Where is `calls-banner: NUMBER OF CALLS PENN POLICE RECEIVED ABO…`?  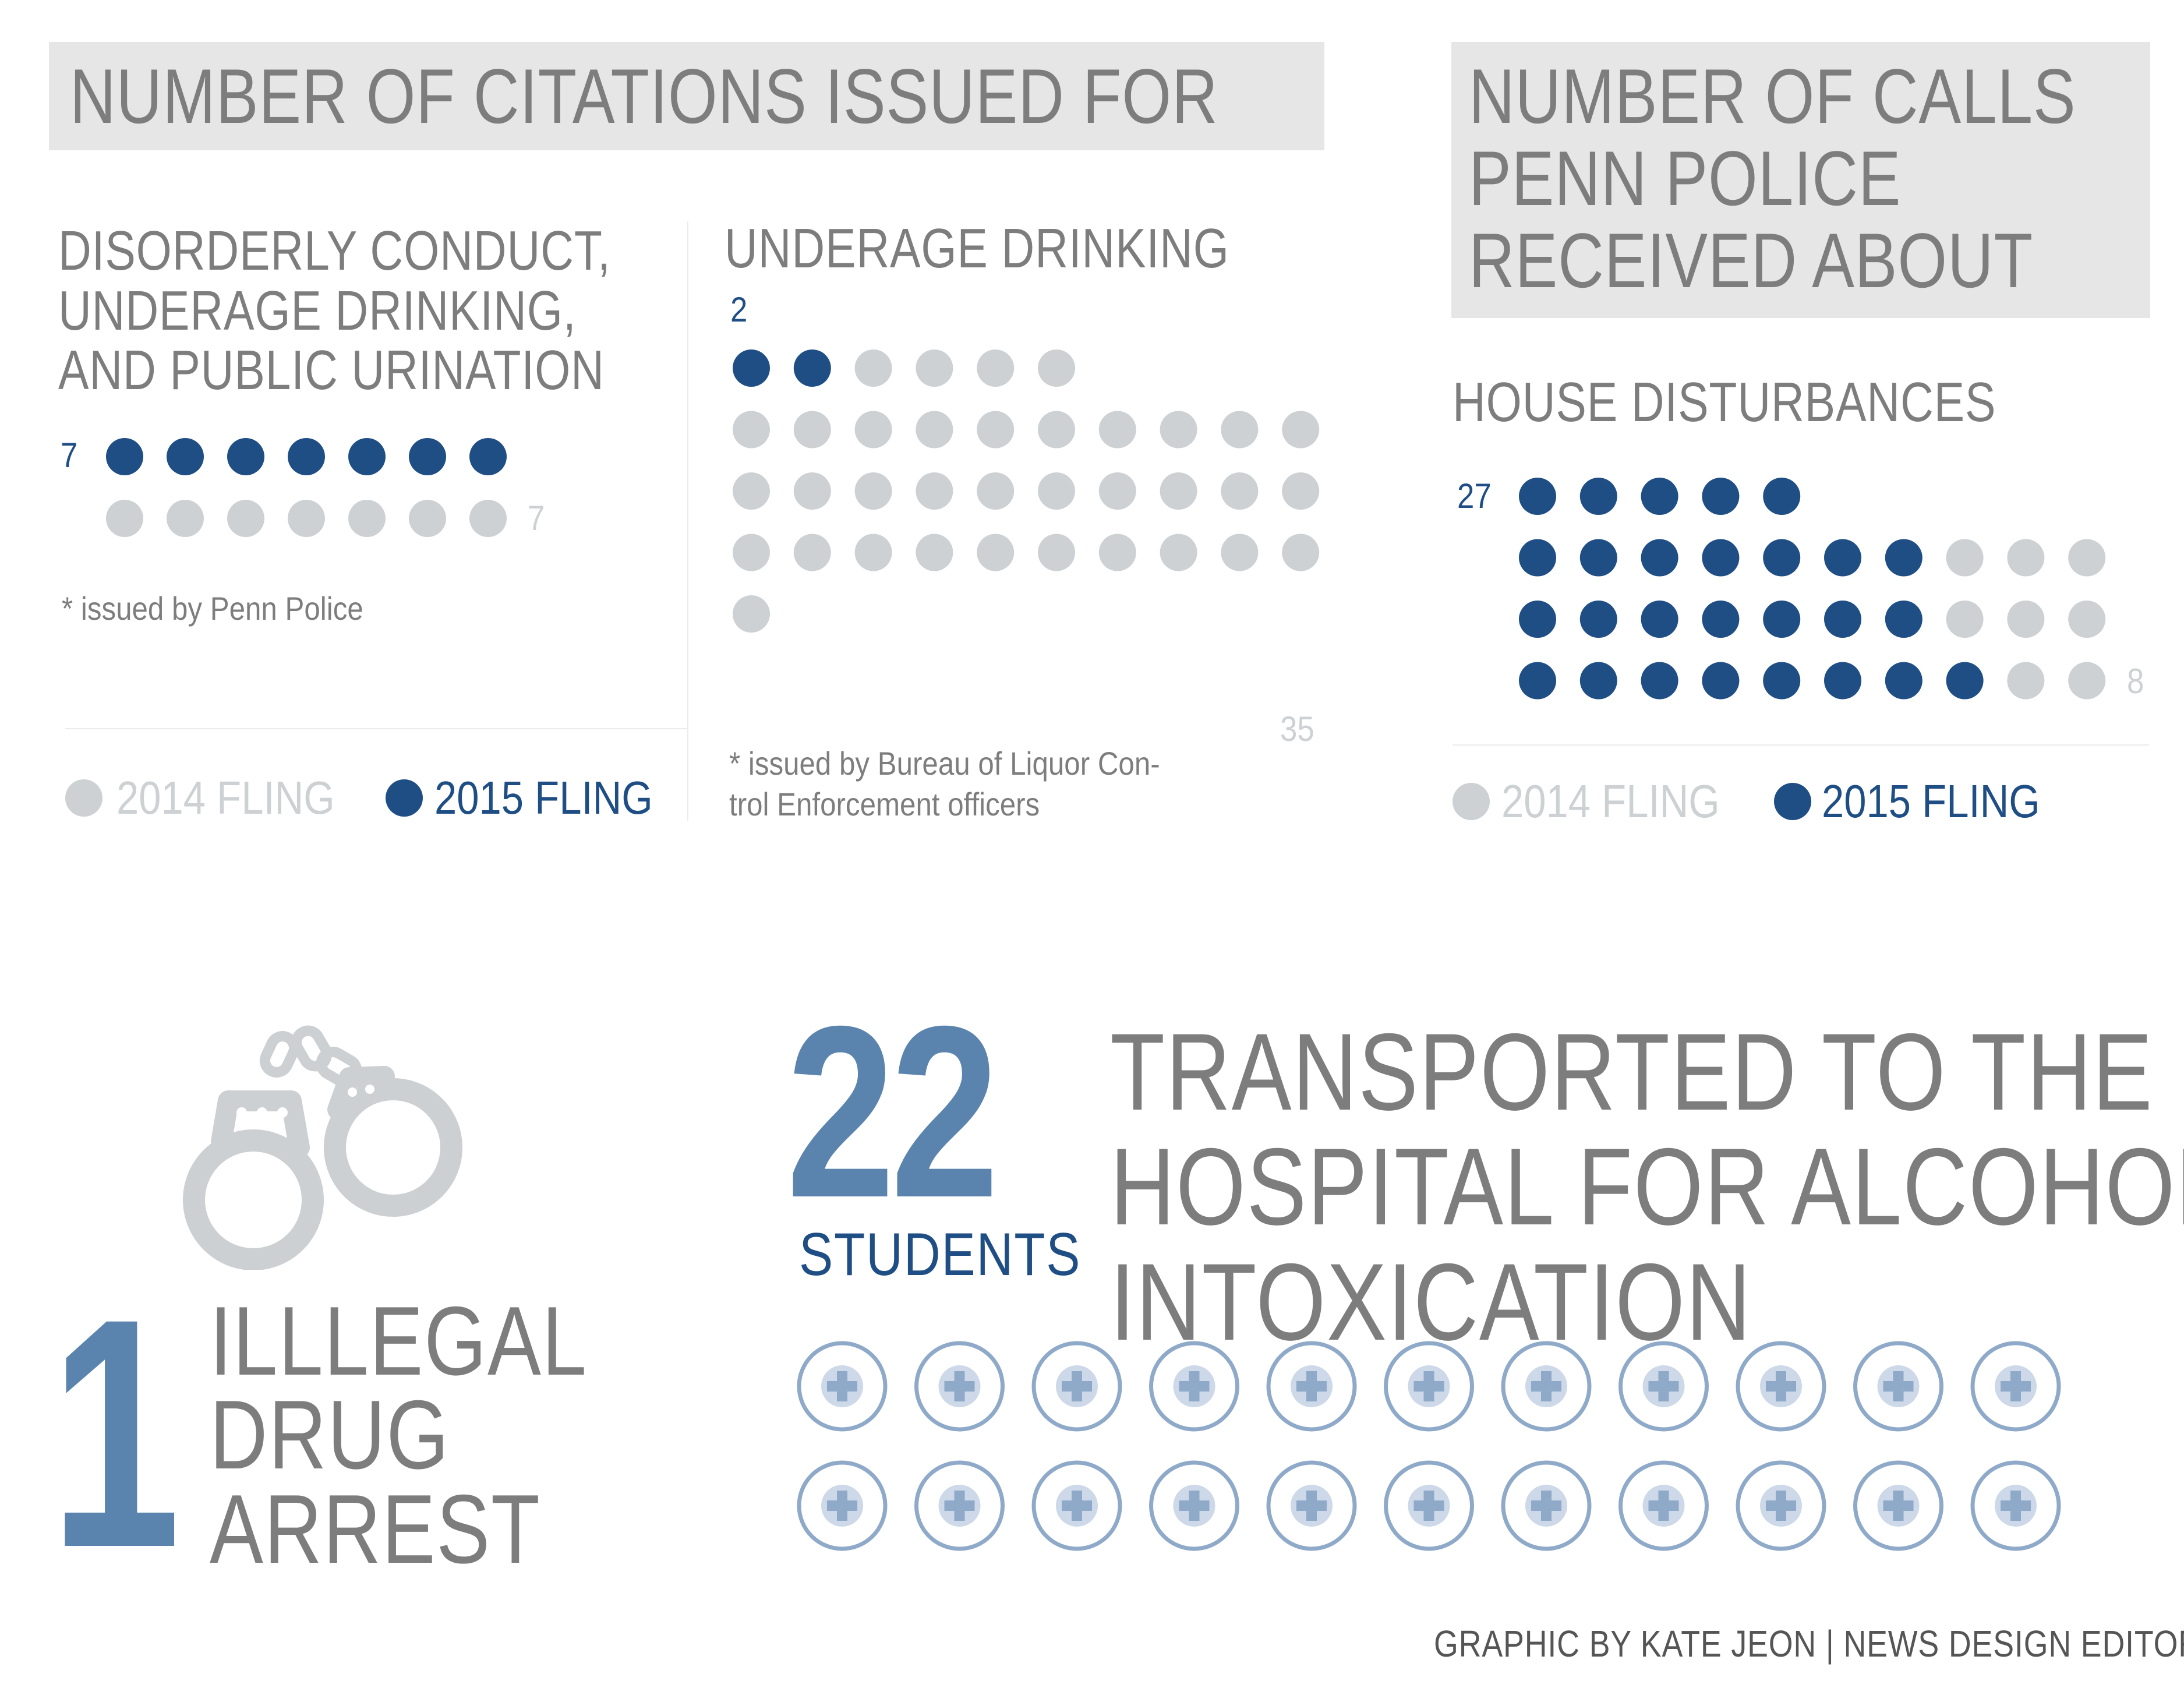 calls-banner: NUMBER OF CALLS PENN POLICE RECEIVED ABO… is located at coordinates (1800, 180).